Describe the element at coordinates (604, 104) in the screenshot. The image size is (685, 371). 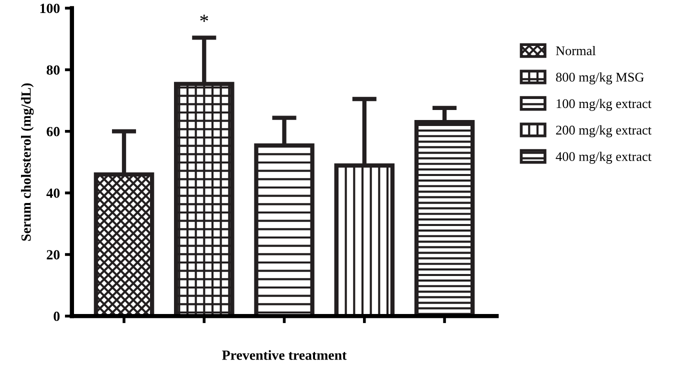
I see `legend-label: 100 mg/kg extract` at that location.